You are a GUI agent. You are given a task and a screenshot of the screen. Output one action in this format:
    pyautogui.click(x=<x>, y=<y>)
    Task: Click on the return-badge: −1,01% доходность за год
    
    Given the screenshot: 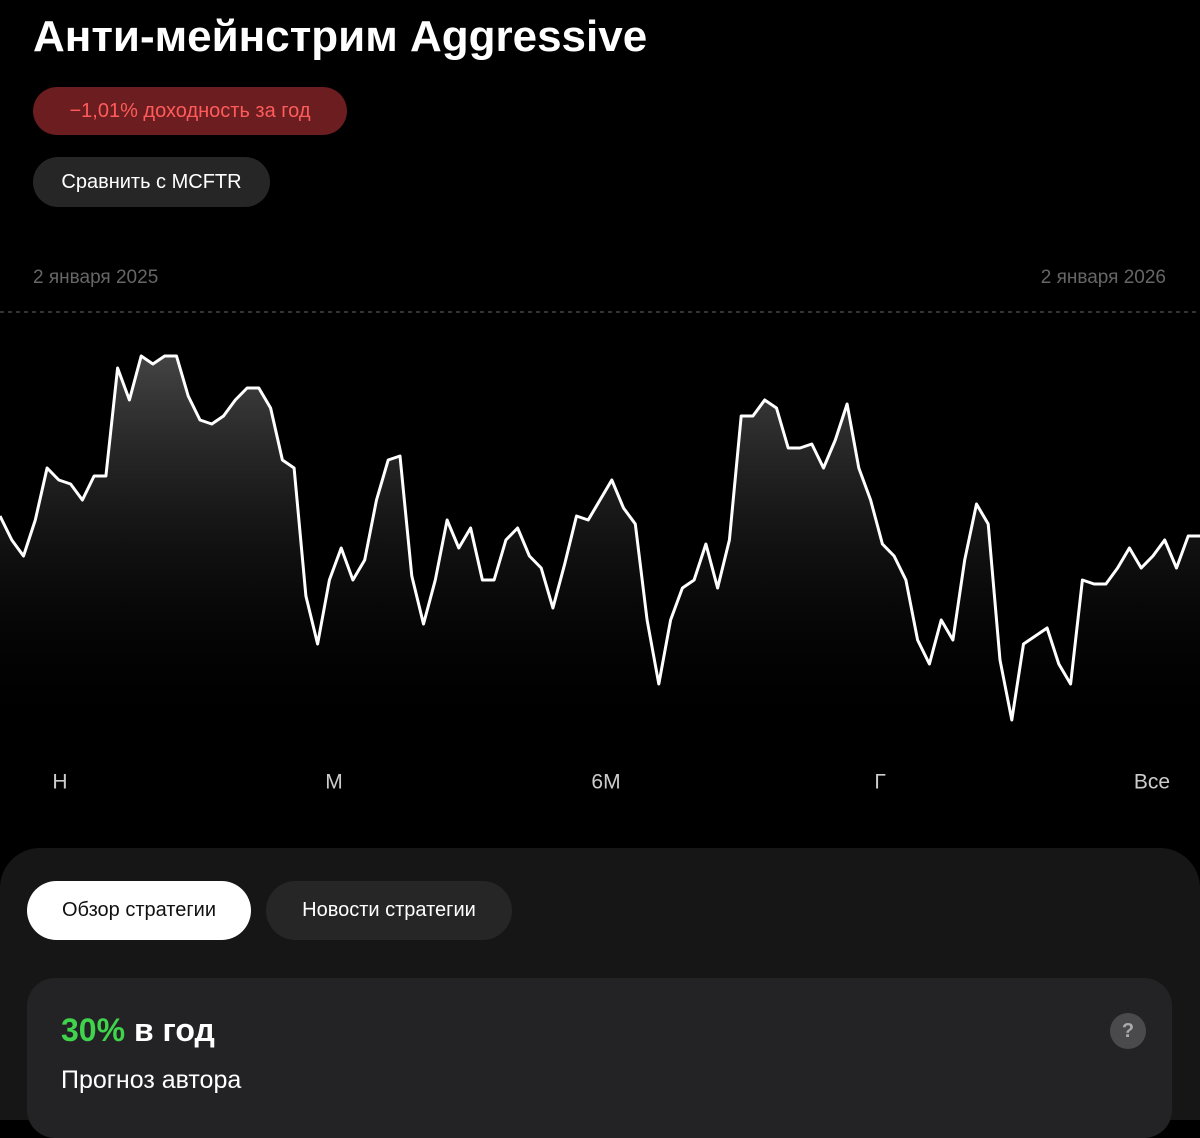 What is the action you would take?
    pyautogui.click(x=190, y=111)
    